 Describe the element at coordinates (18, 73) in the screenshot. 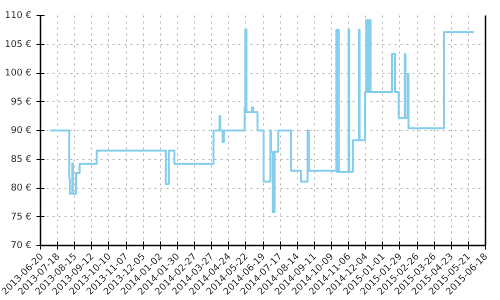

I see `y-tick-label: 100 €` at that location.